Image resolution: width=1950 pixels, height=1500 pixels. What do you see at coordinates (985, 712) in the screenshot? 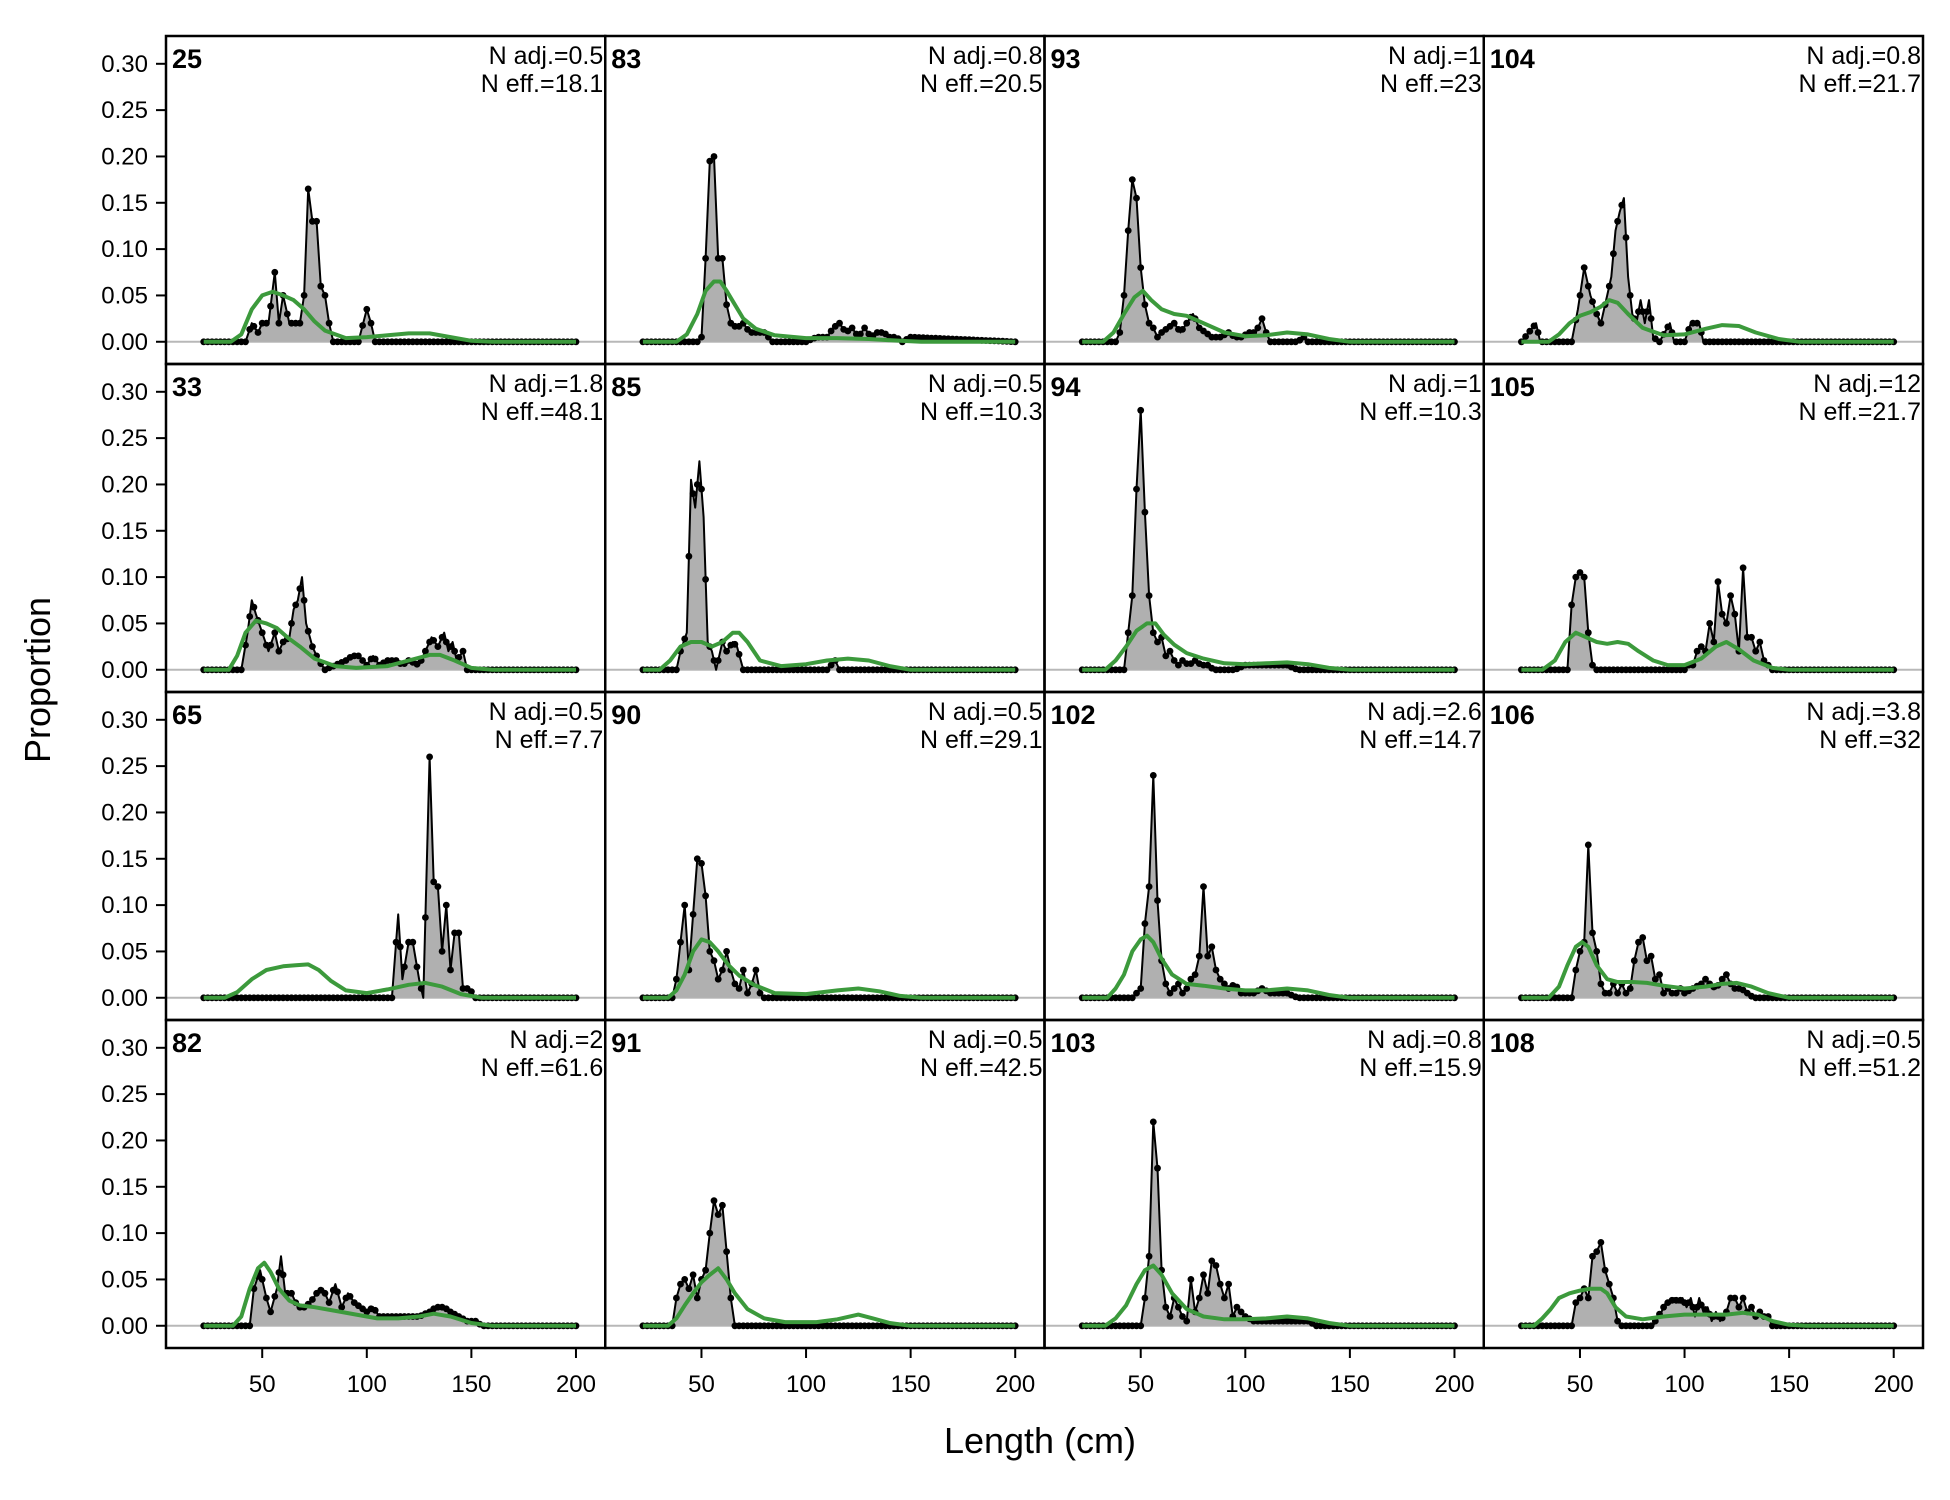
I see `n-adj-label: N adj.=0.5` at bounding box center [985, 712].